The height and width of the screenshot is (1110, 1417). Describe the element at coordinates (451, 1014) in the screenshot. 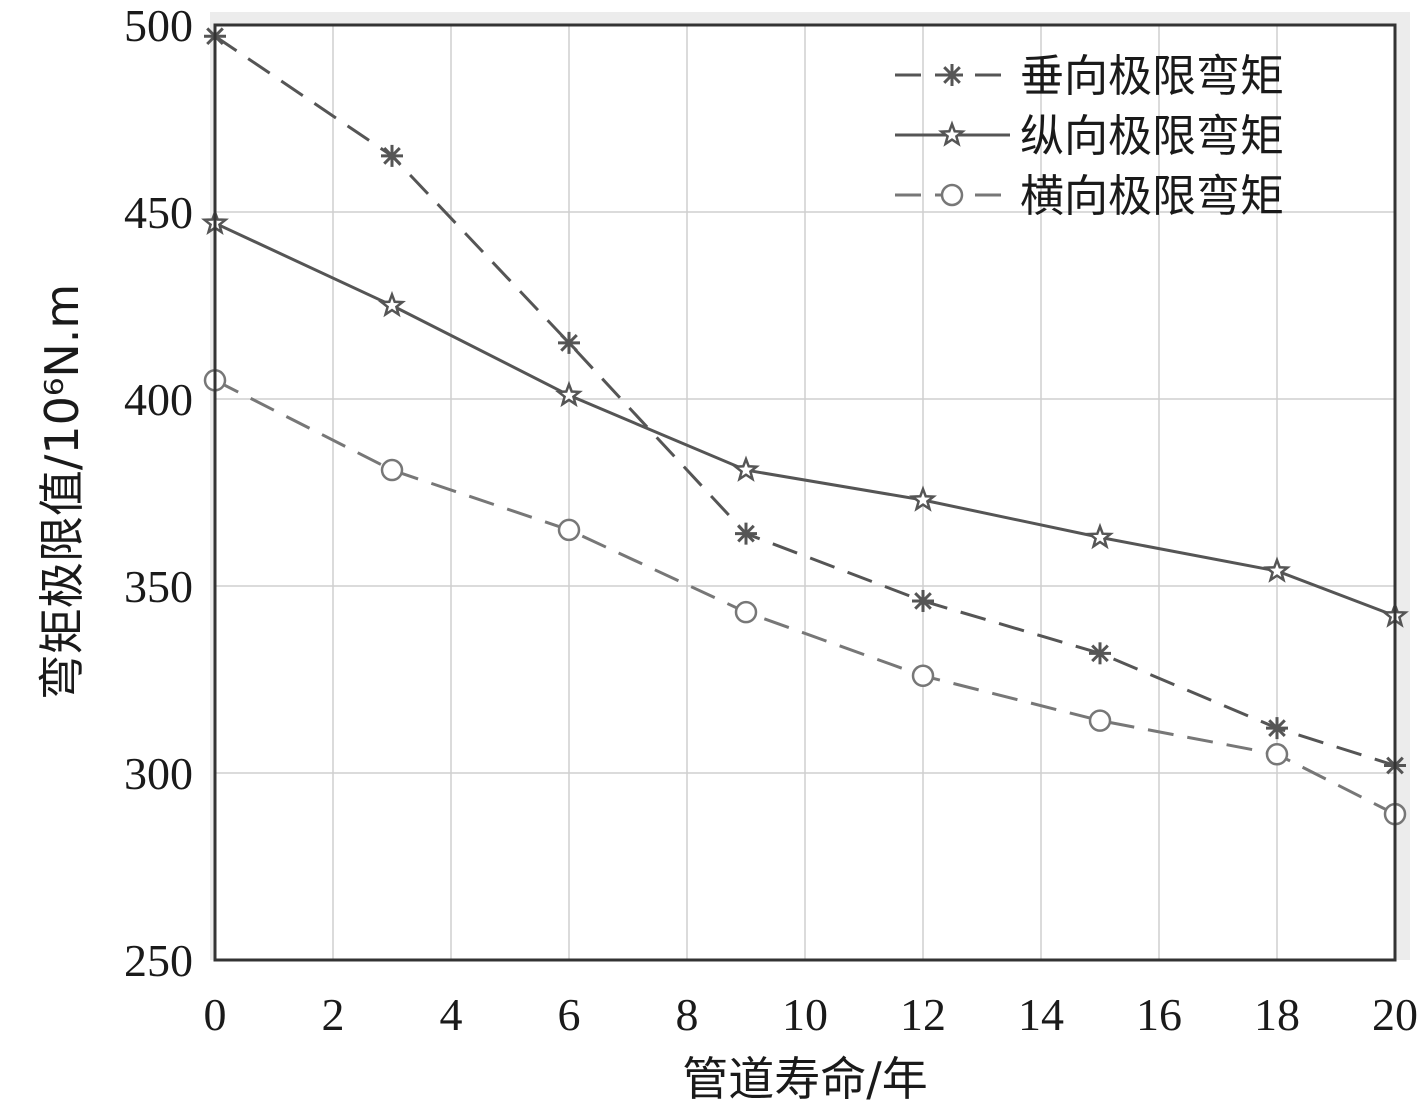

I see `x-tick-label: 4` at that location.